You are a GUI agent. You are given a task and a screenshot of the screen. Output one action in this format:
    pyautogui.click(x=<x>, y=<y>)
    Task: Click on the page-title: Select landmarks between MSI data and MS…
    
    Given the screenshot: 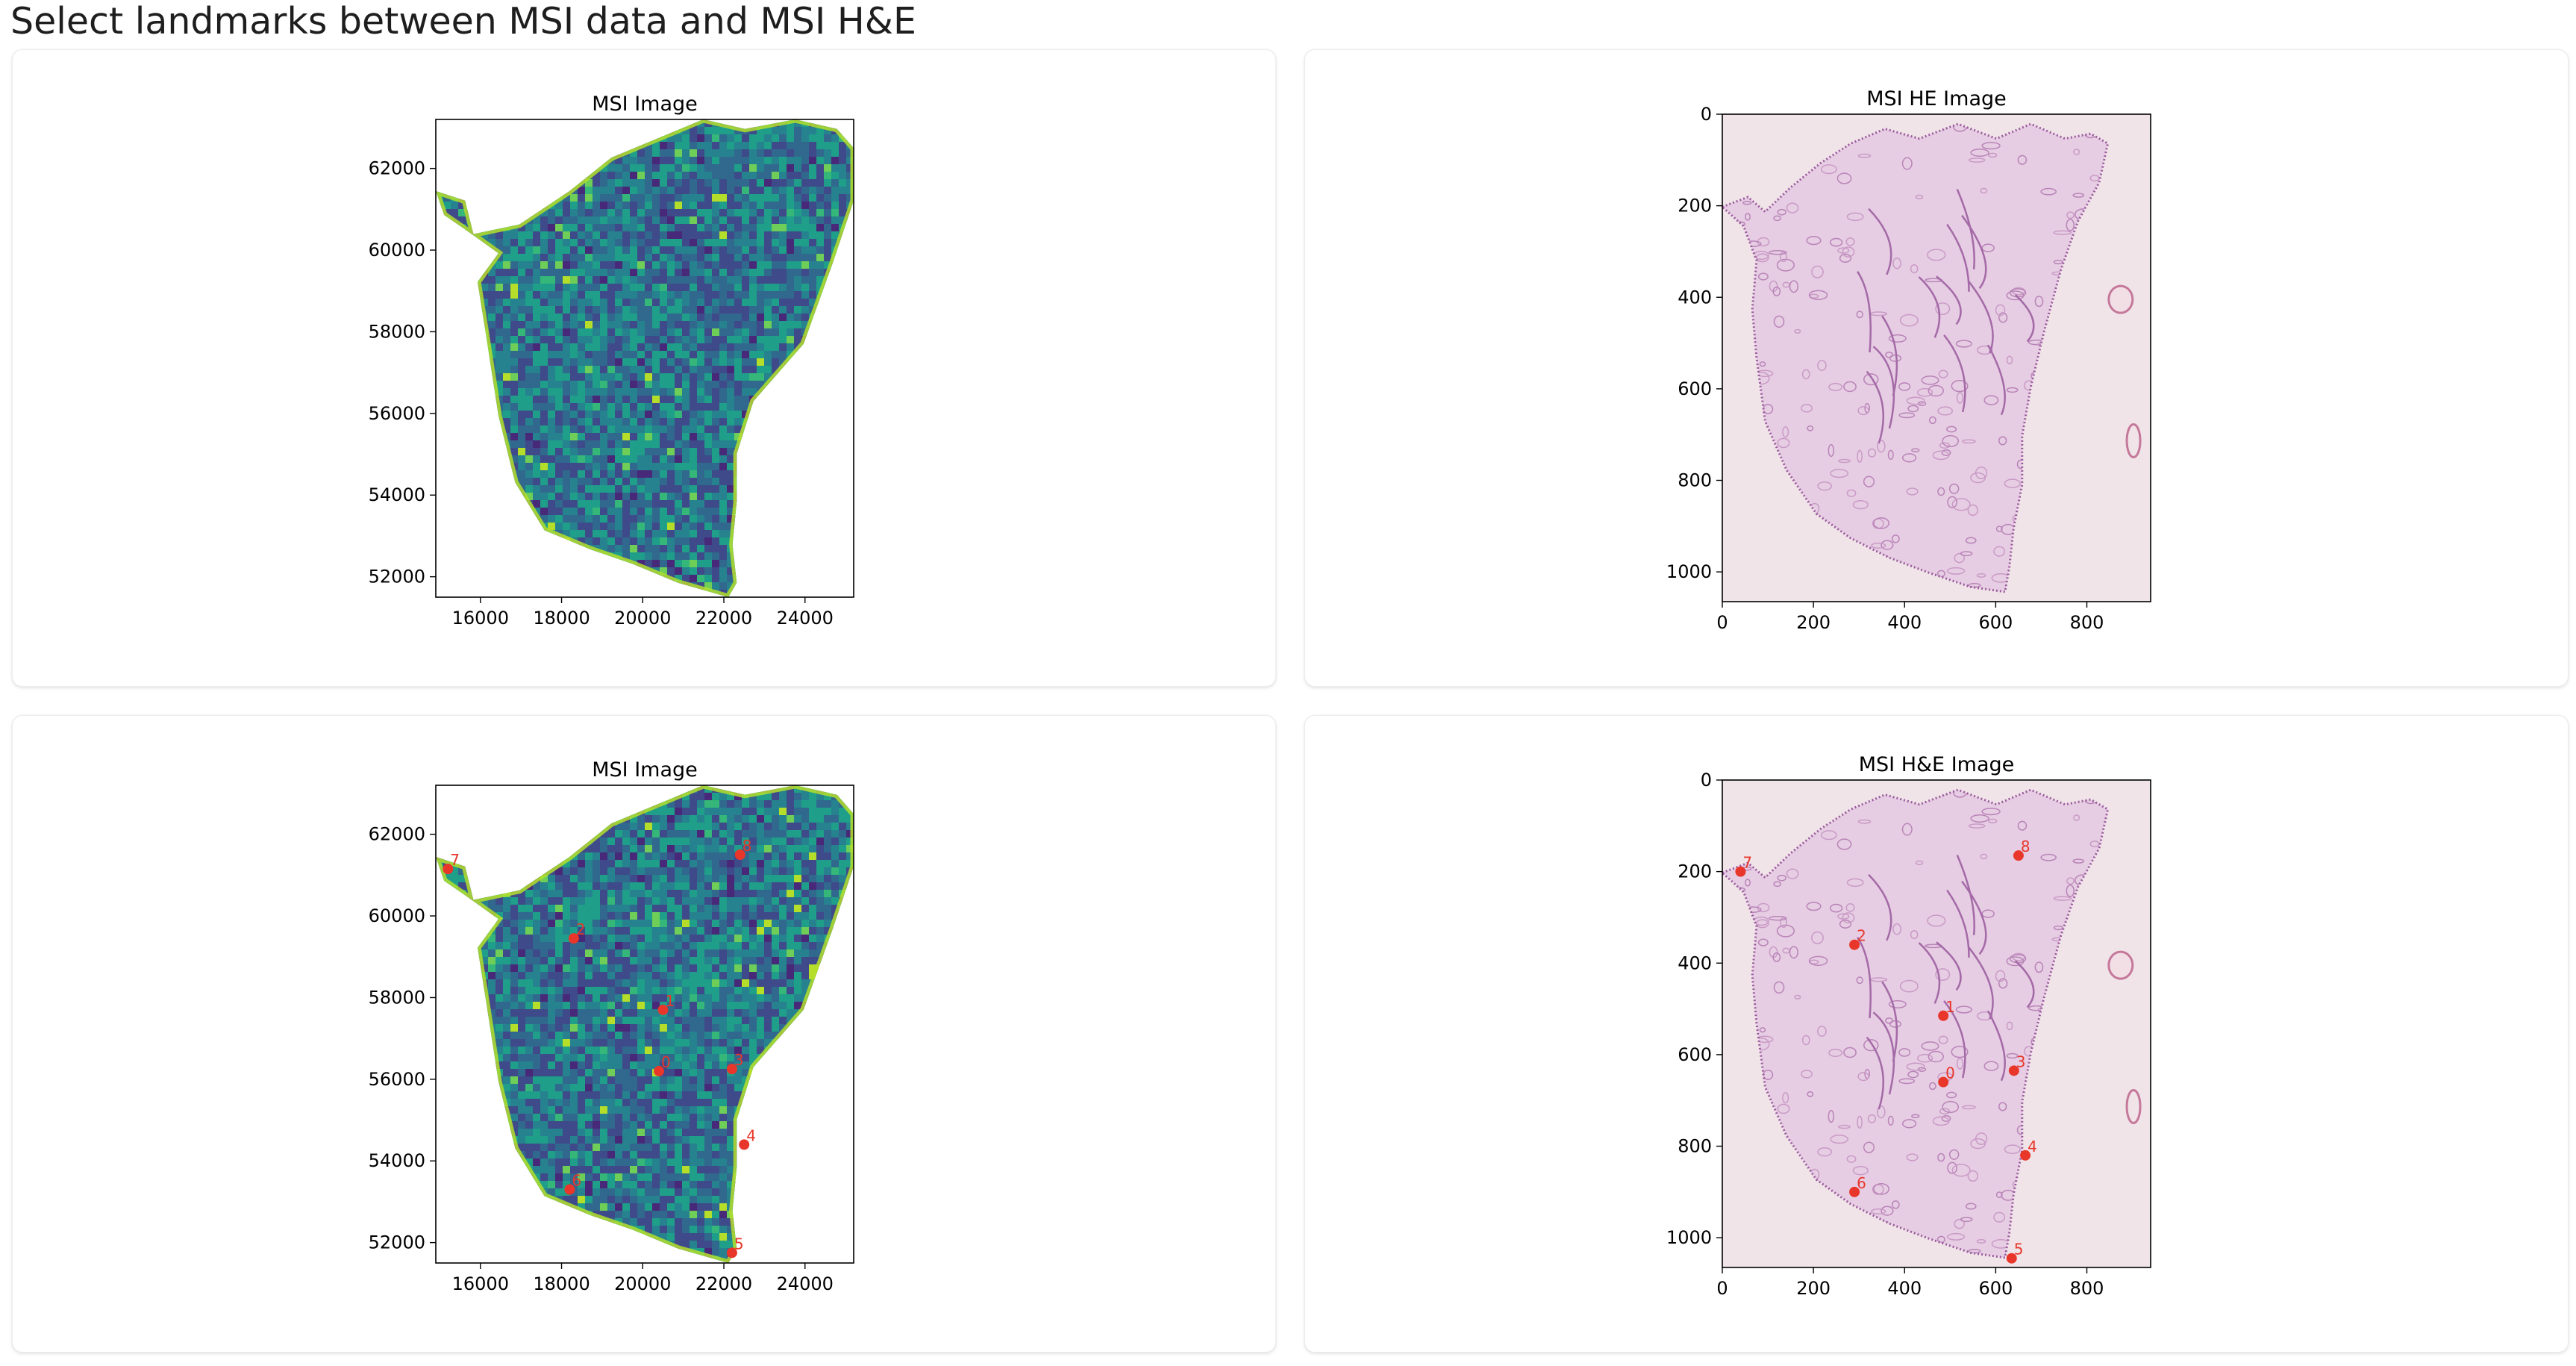 What is the action you would take?
    pyautogui.click(x=463, y=21)
    